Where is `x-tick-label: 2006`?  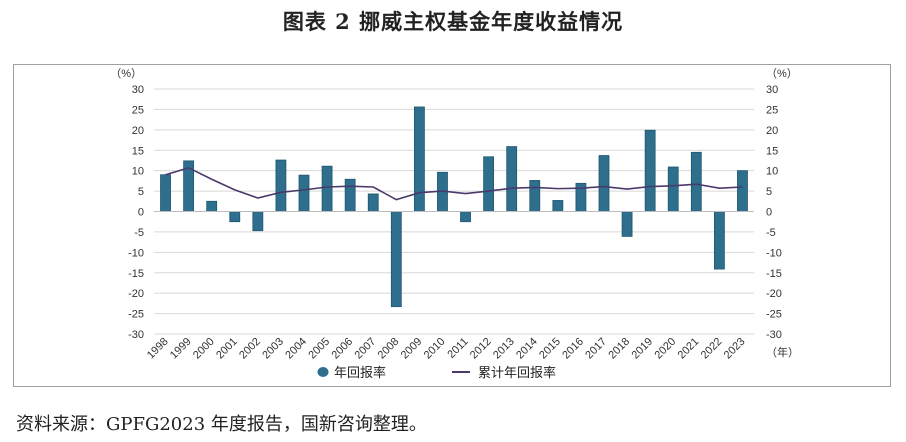 x-tick-label: 2006 is located at coordinates (342, 349).